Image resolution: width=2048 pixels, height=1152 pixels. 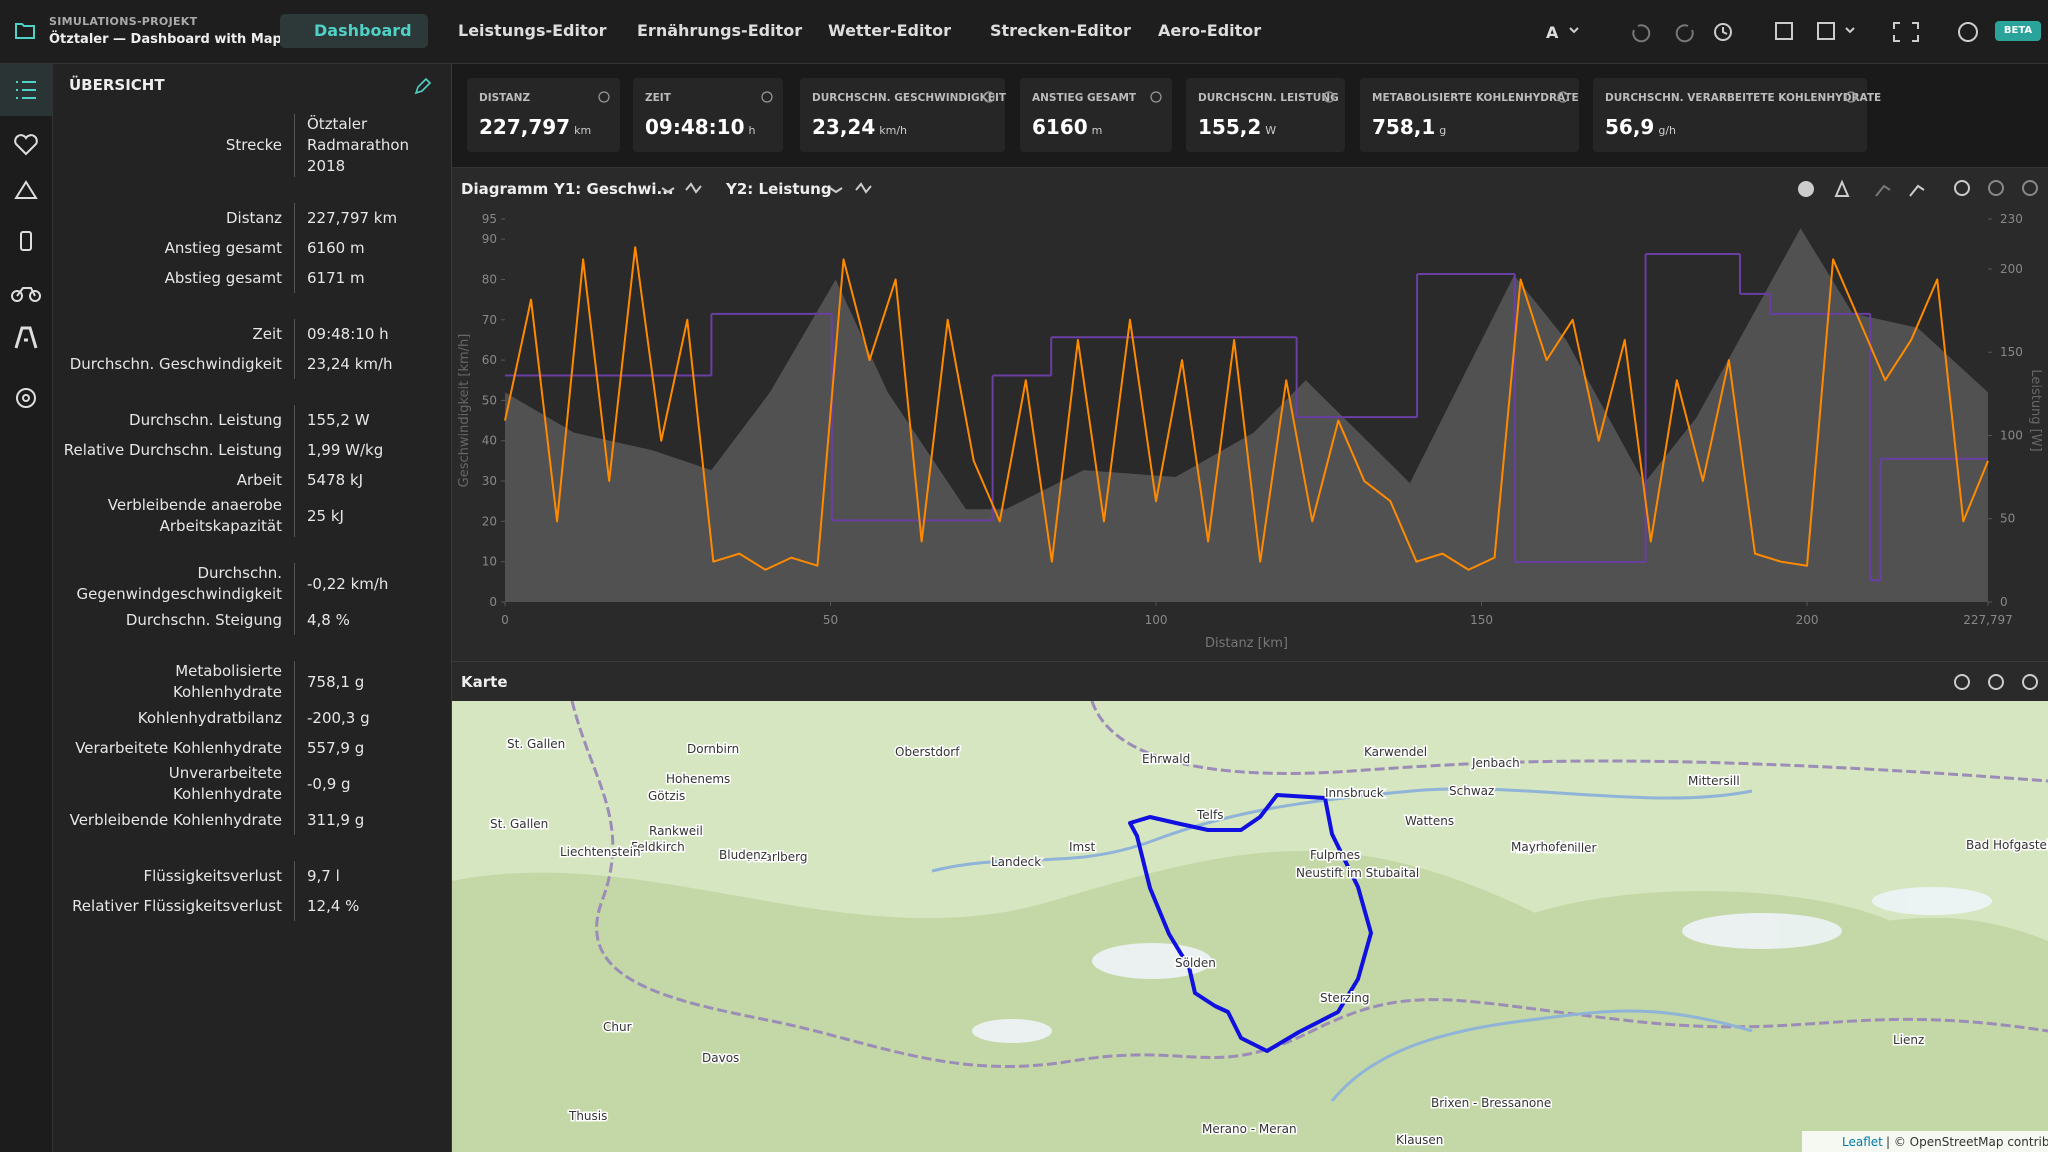 I want to click on row-label: Kohlenhydratbilanz, so click(x=209, y=717).